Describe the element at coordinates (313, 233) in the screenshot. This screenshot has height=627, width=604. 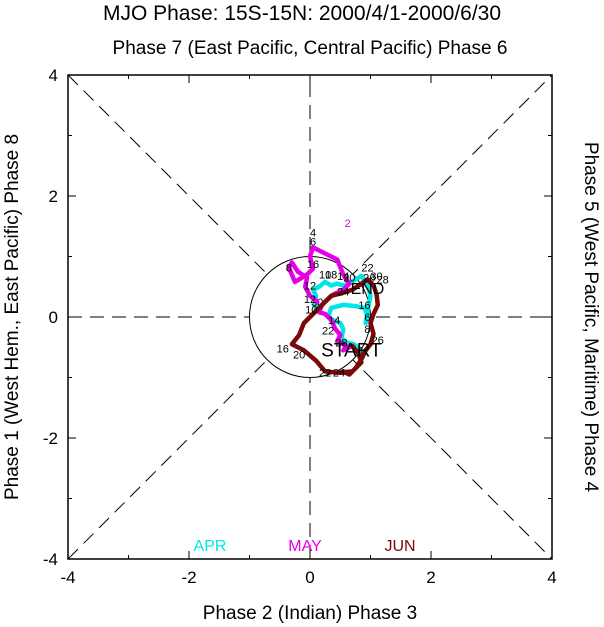
I see `day-label: 4` at that location.